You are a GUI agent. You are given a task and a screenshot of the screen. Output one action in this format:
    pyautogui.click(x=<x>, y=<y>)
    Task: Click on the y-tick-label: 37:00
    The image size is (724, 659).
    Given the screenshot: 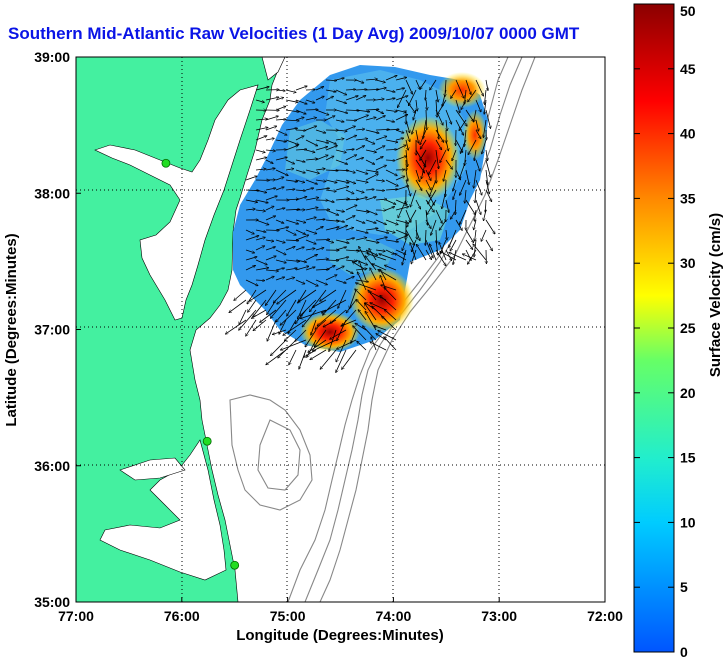 What is the action you would take?
    pyautogui.click(x=52, y=330)
    